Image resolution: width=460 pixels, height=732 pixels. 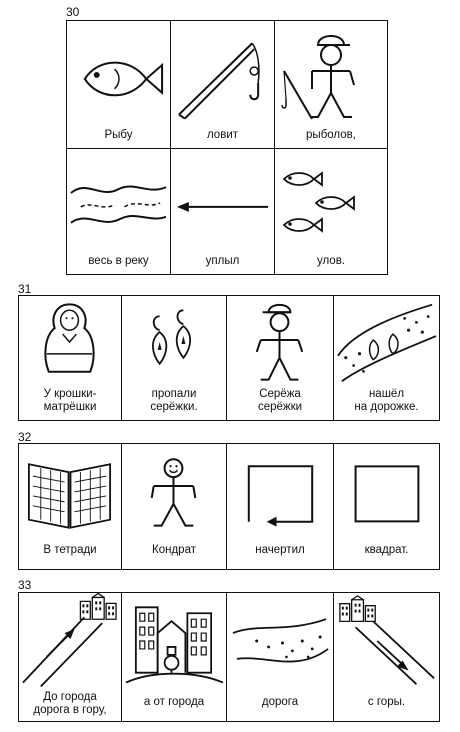 I want to click on boy-icon, so click(x=280, y=341).